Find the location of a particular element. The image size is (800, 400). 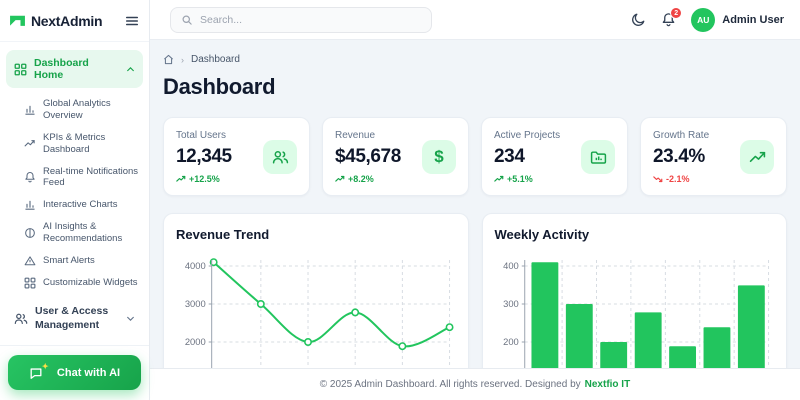

sidebar-item-kpis-metrics: KPIs & Metrics Dashboard is located at coordinates (82, 144).